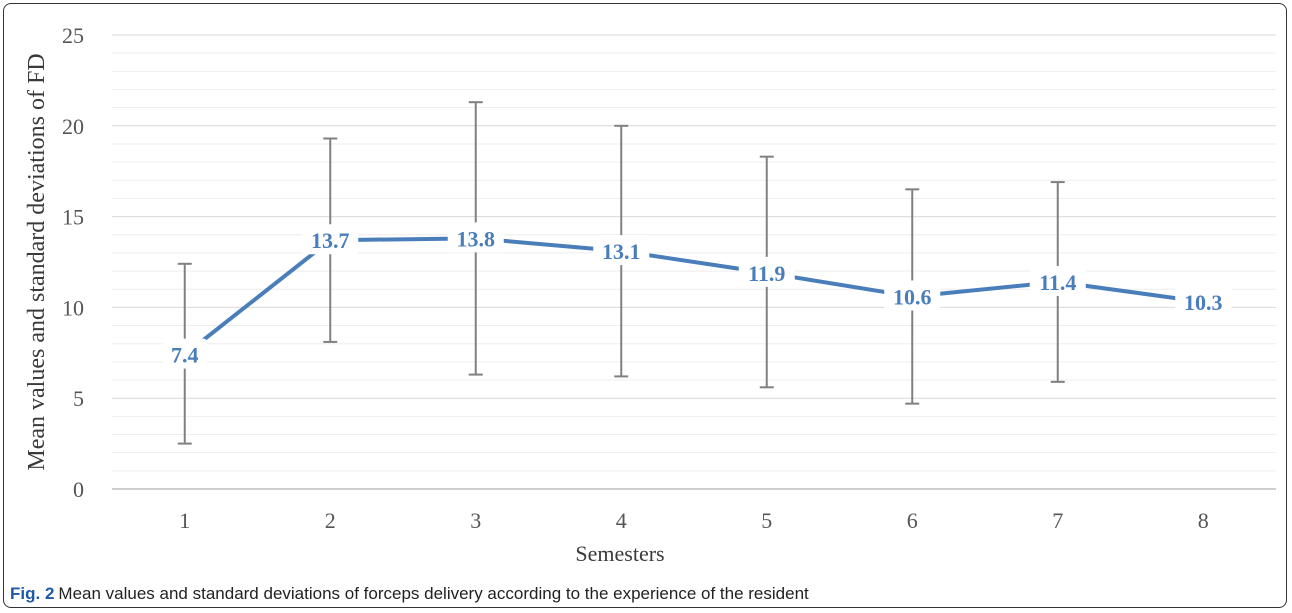  What do you see at coordinates (73, 262) in the screenshot?
I see `y-axis-ticks: 0 5 10 15 20 25` at bounding box center [73, 262].